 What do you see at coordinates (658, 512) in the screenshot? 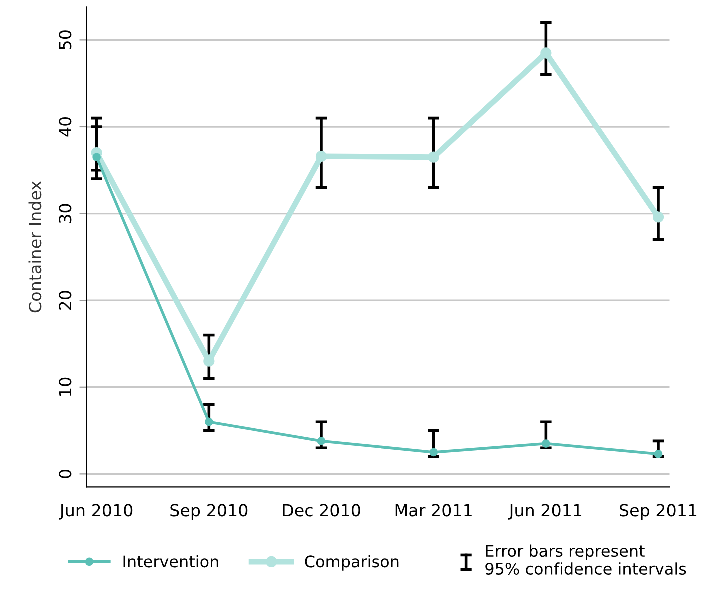
I see `x-tick-label: Sep 2011` at bounding box center [658, 512].